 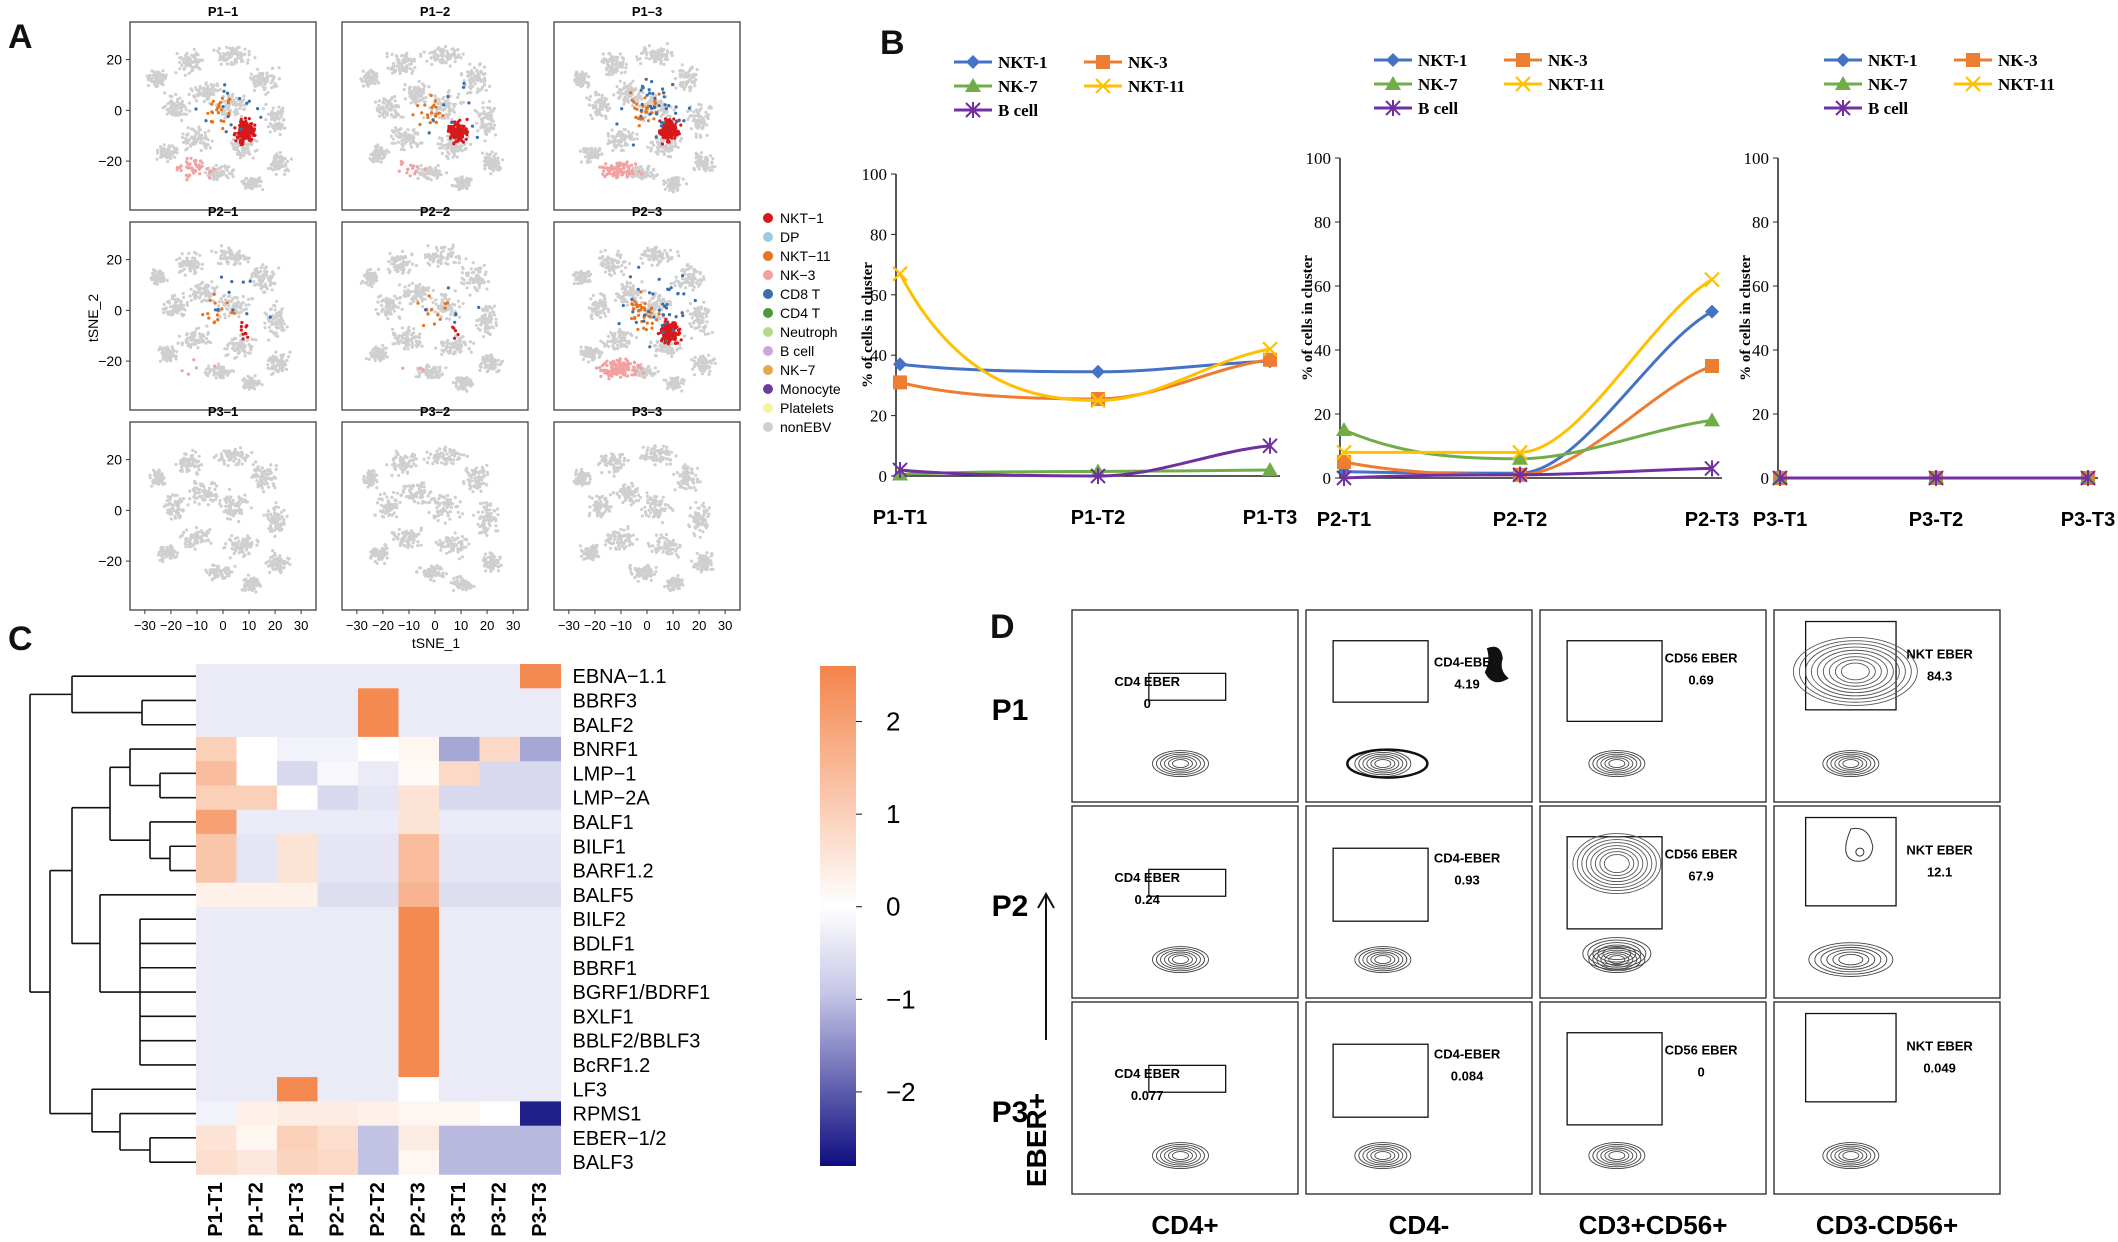 What do you see at coordinates (1936, 520) in the screenshot?
I see `xtick-label: P3-T2` at bounding box center [1936, 520].